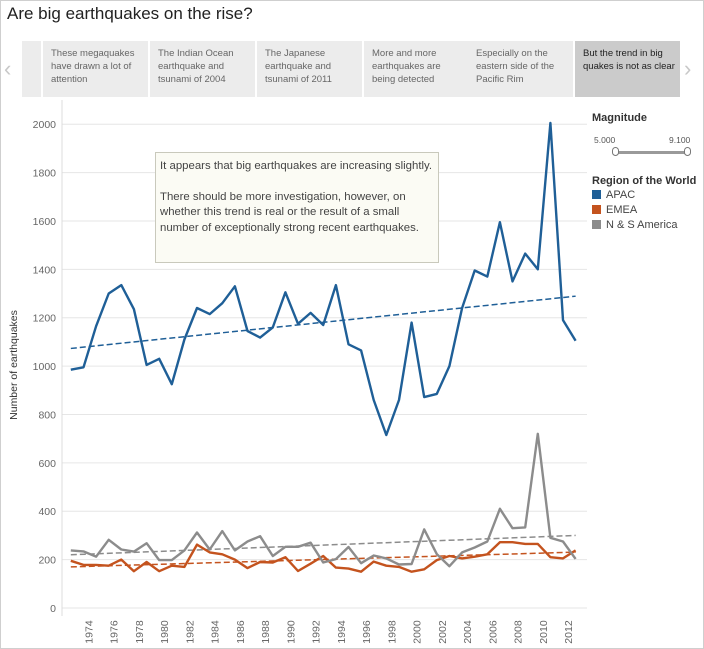 The height and width of the screenshot is (649, 704). What do you see at coordinates (367, 632) in the screenshot?
I see `x-tick-label: 1996` at bounding box center [367, 632].